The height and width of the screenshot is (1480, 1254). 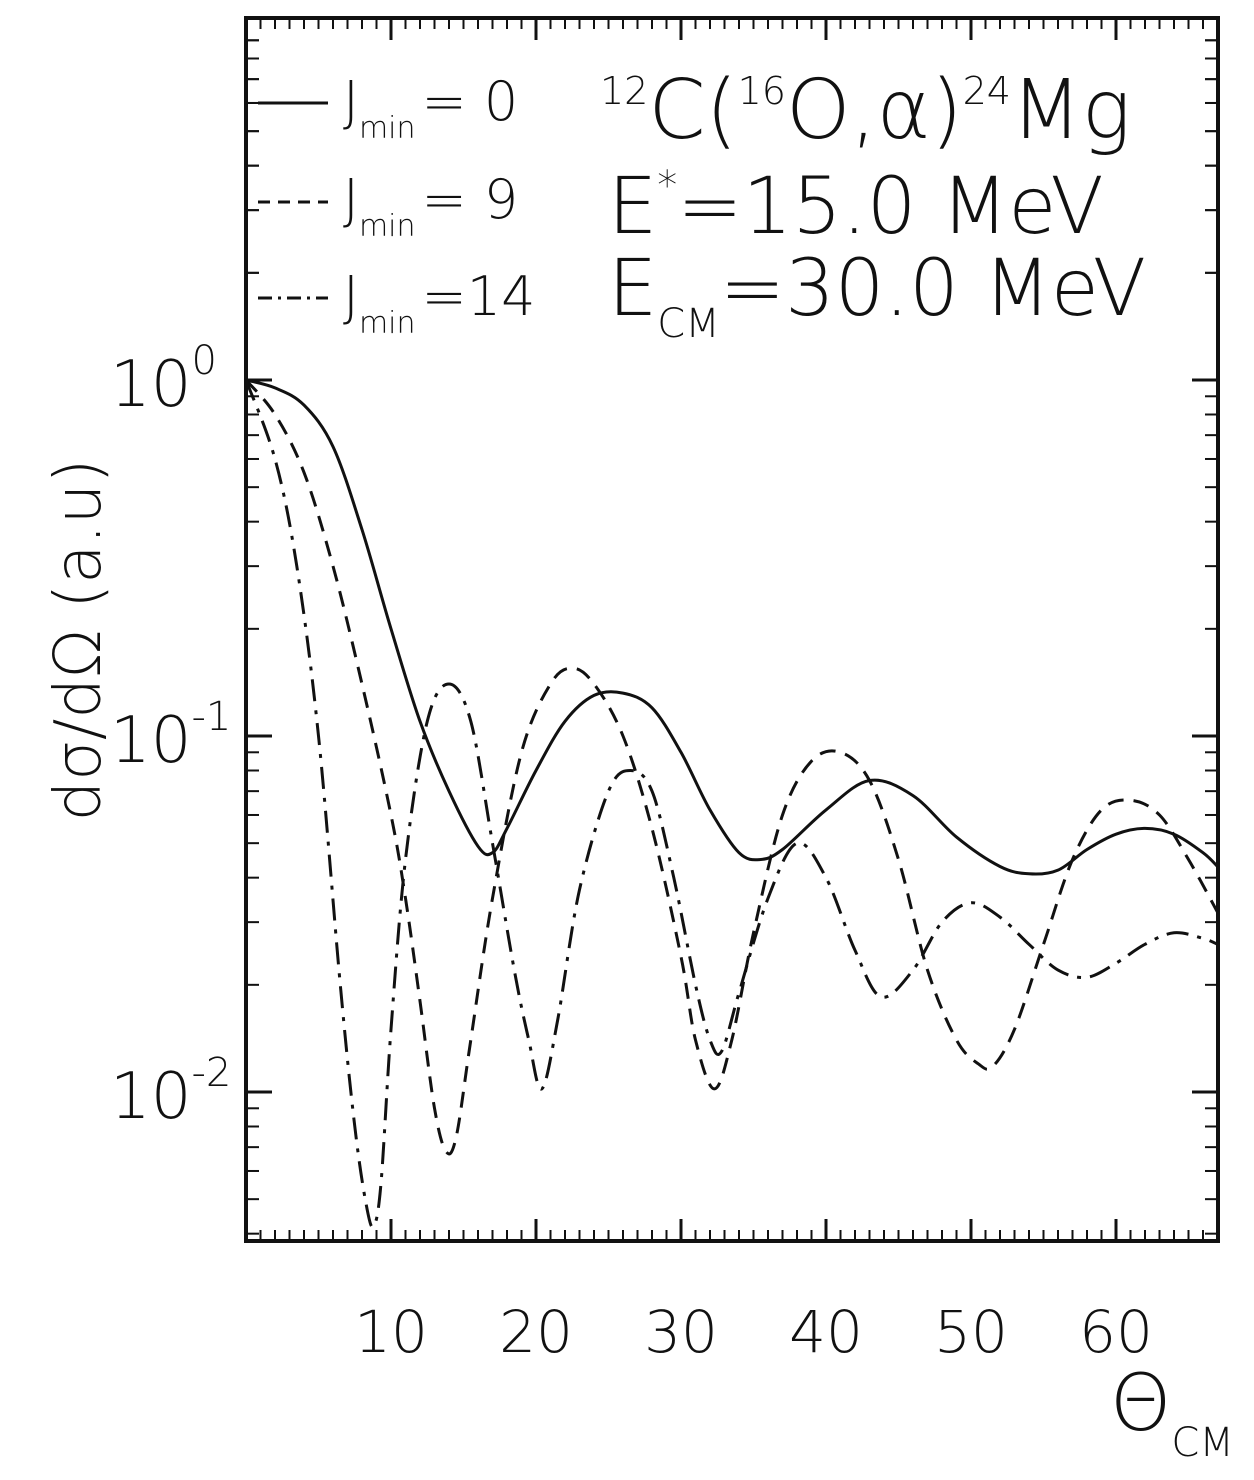 What do you see at coordinates (170, 1092) in the screenshot?
I see `y-tick-label: 10⁻²` at bounding box center [170, 1092].